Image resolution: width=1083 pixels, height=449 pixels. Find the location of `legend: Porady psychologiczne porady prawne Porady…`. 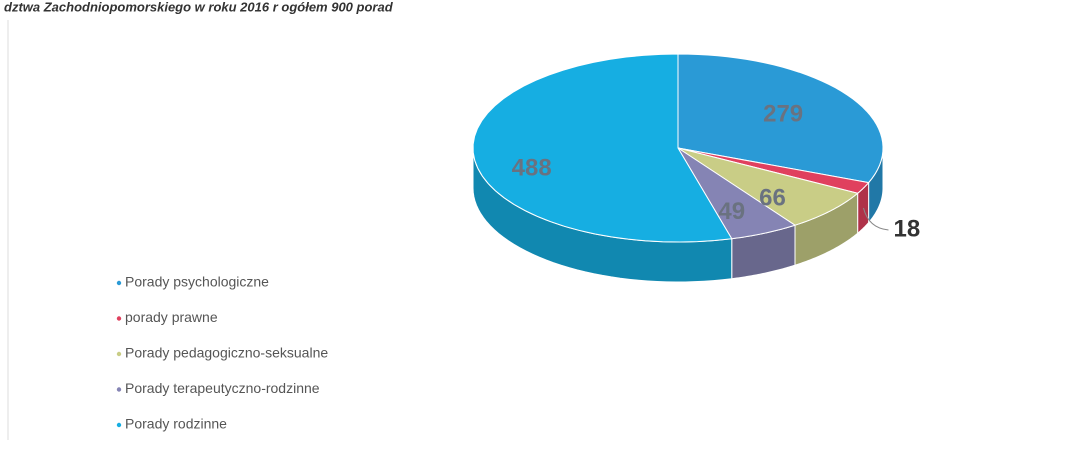

legend: Porady psychologiczne porady prawne Porady… is located at coordinates (222, 353).